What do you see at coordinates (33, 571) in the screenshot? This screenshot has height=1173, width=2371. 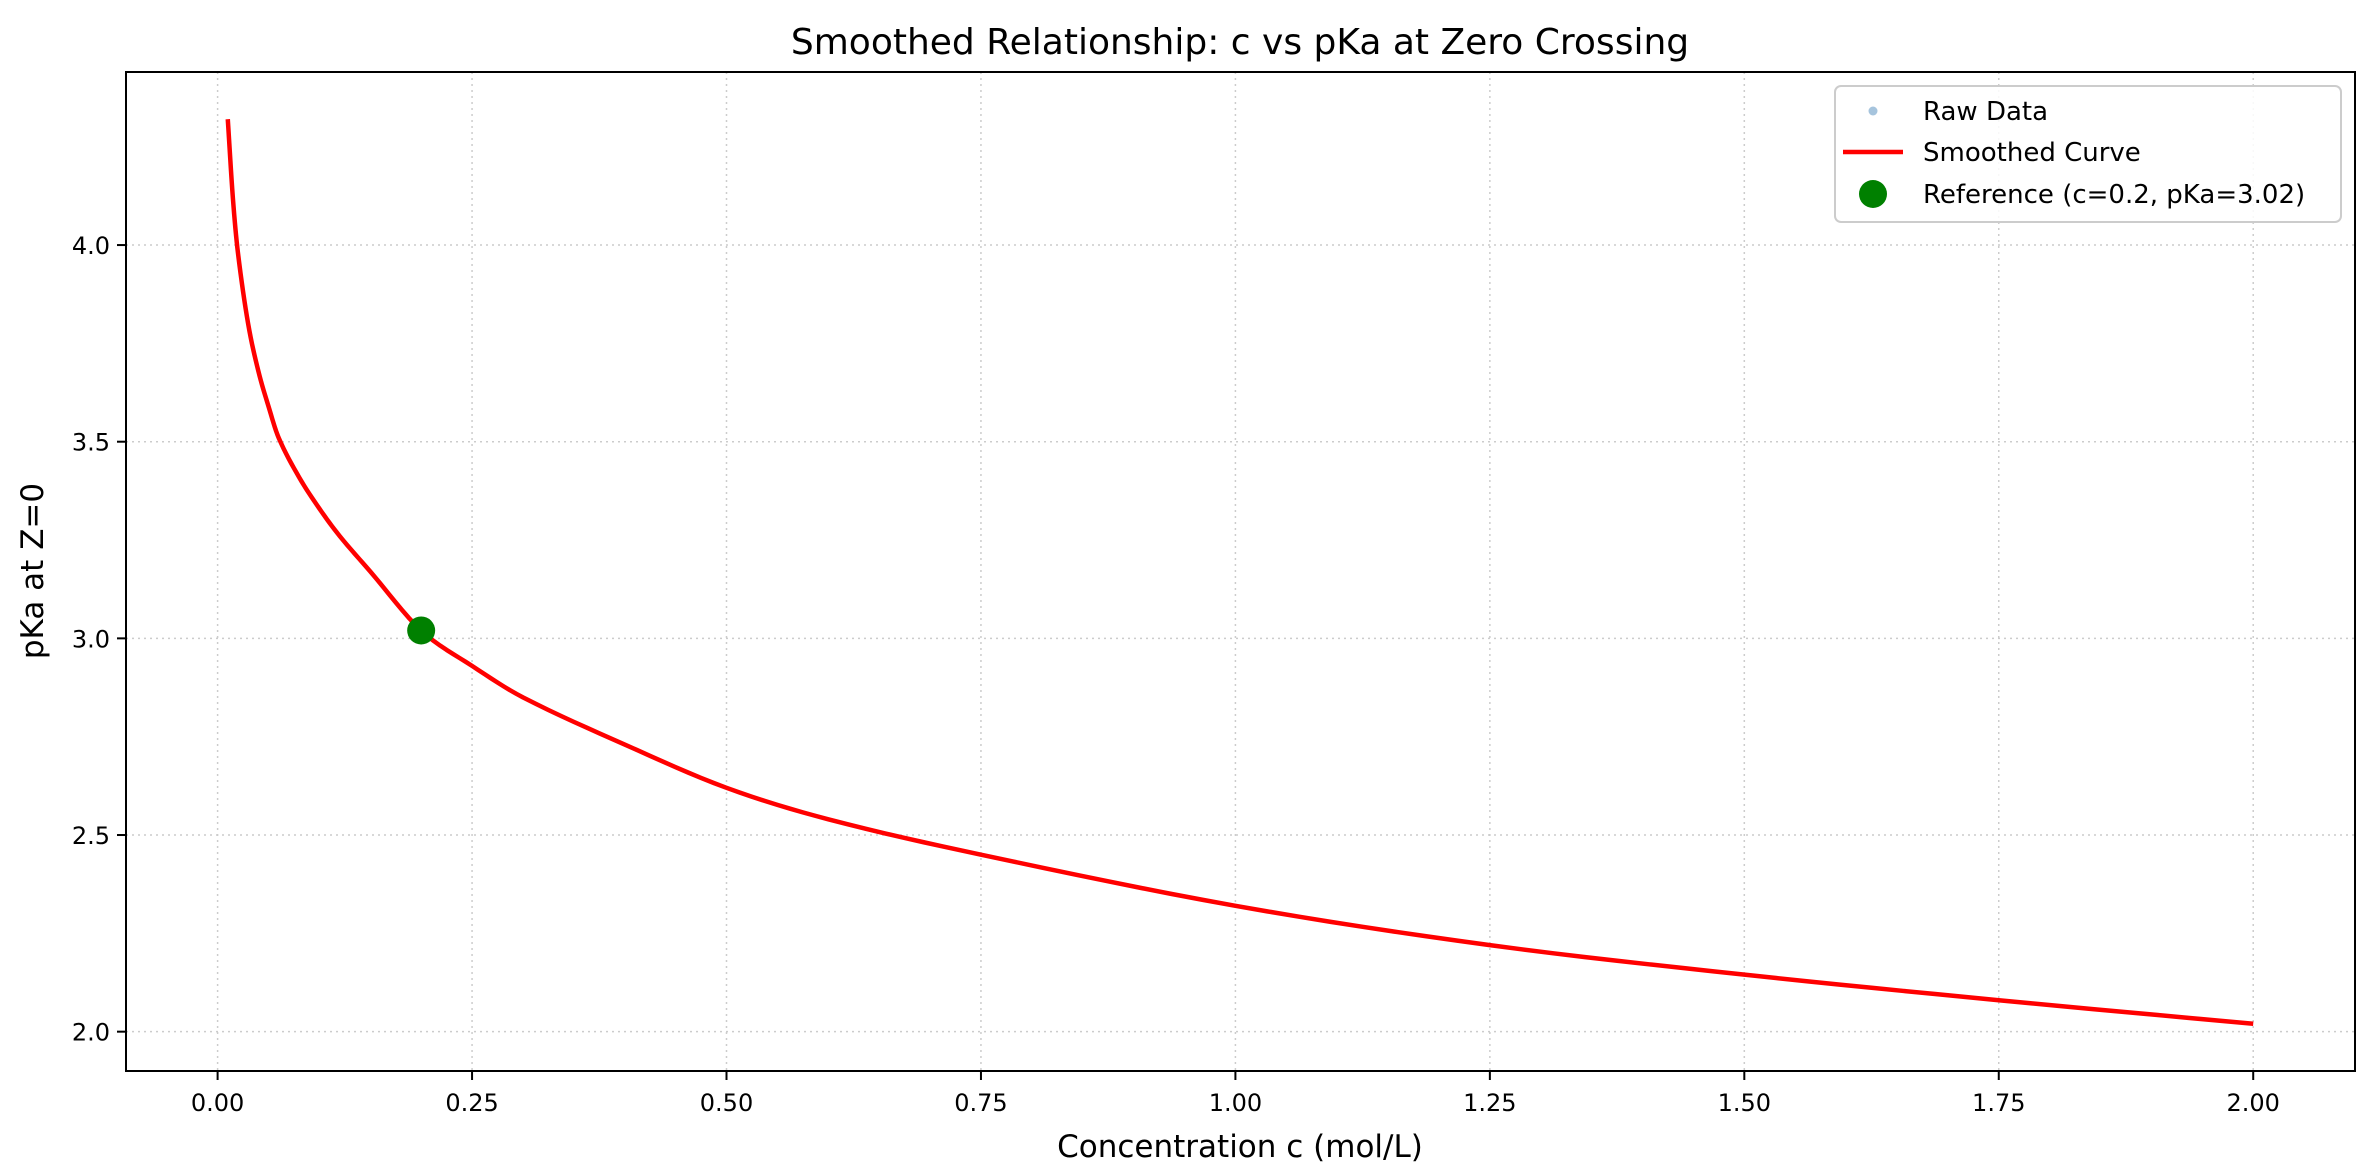 I see `y-axis-label: pKa at Z=0` at bounding box center [33, 571].